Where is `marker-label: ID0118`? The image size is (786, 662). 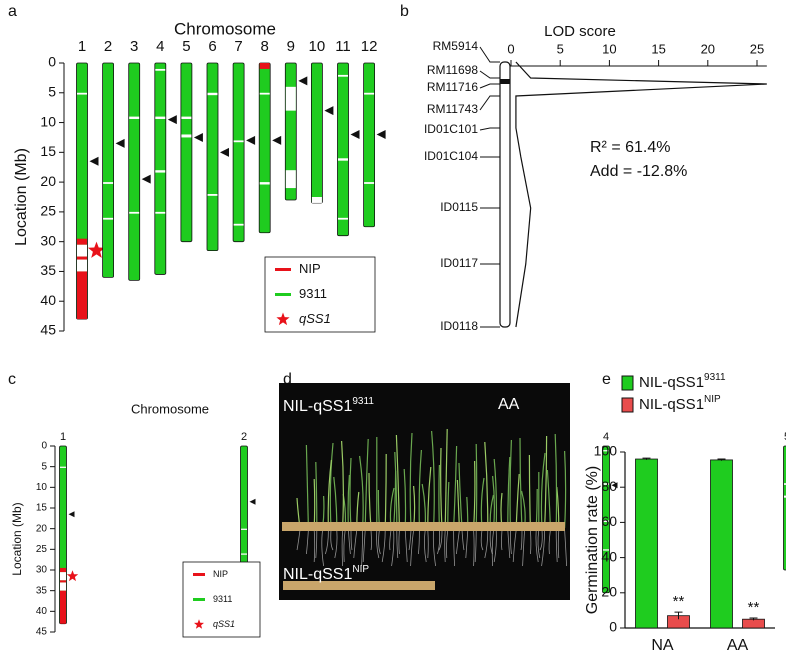 marker-label: ID0118 is located at coordinates (459, 326).